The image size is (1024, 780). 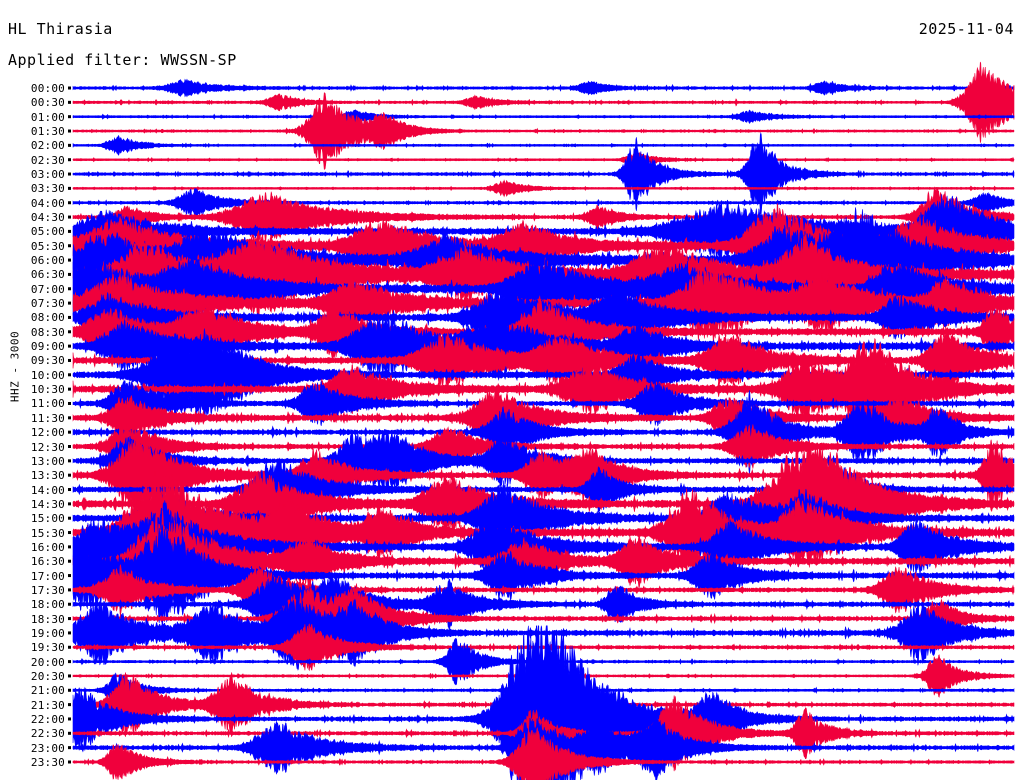 I want to click on time-tick-label: 08:30, so click(x=47, y=332).